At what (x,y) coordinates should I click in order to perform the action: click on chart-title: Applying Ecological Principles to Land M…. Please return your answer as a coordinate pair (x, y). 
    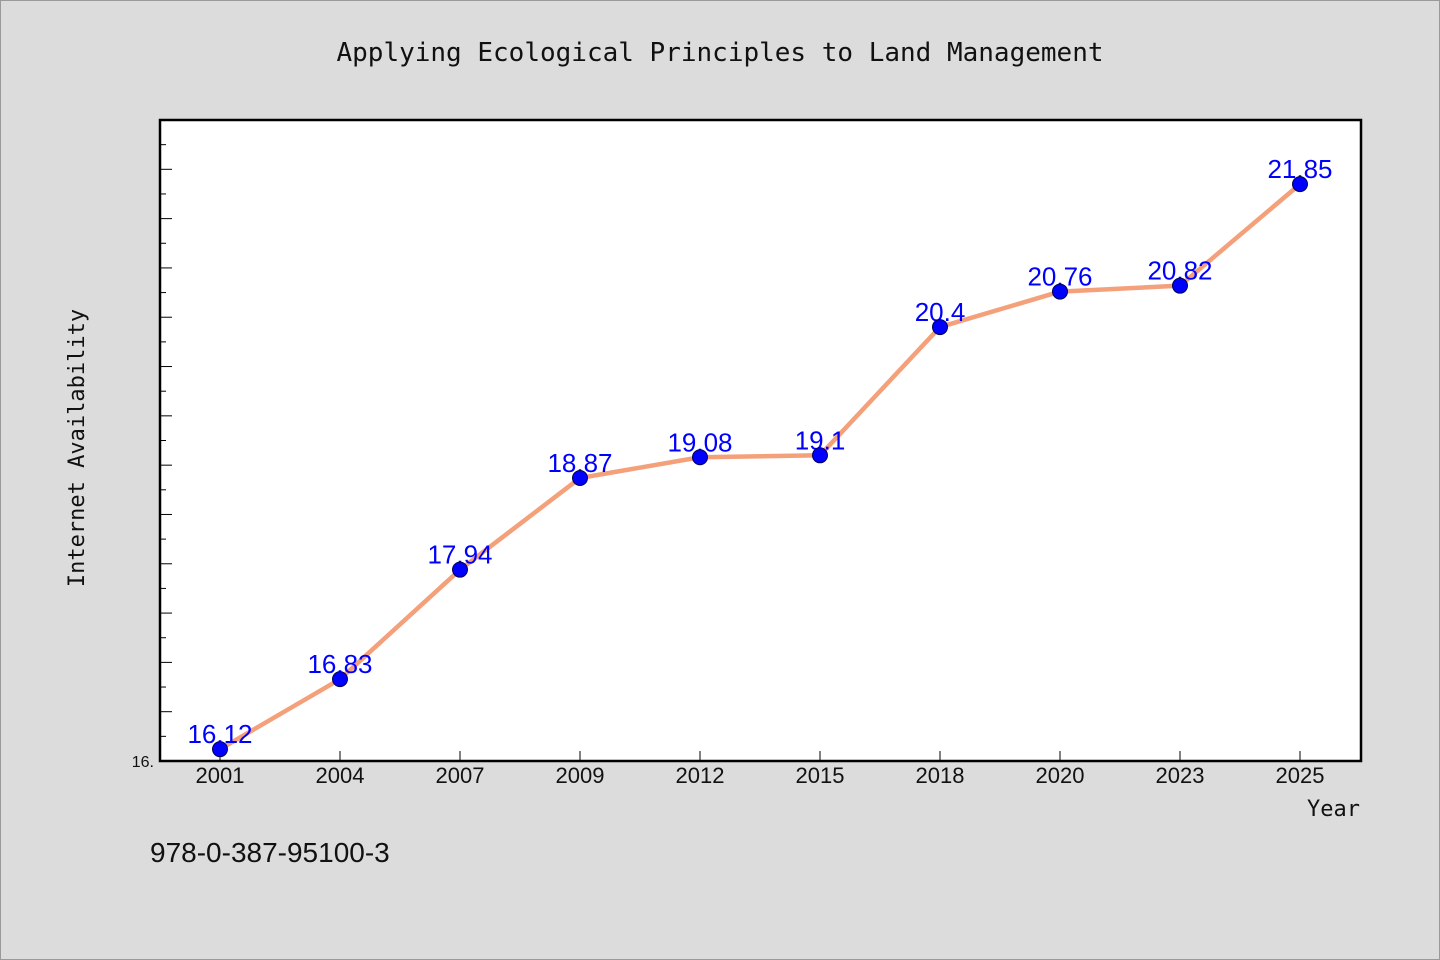
    Looking at the image, I should click on (719, 53).